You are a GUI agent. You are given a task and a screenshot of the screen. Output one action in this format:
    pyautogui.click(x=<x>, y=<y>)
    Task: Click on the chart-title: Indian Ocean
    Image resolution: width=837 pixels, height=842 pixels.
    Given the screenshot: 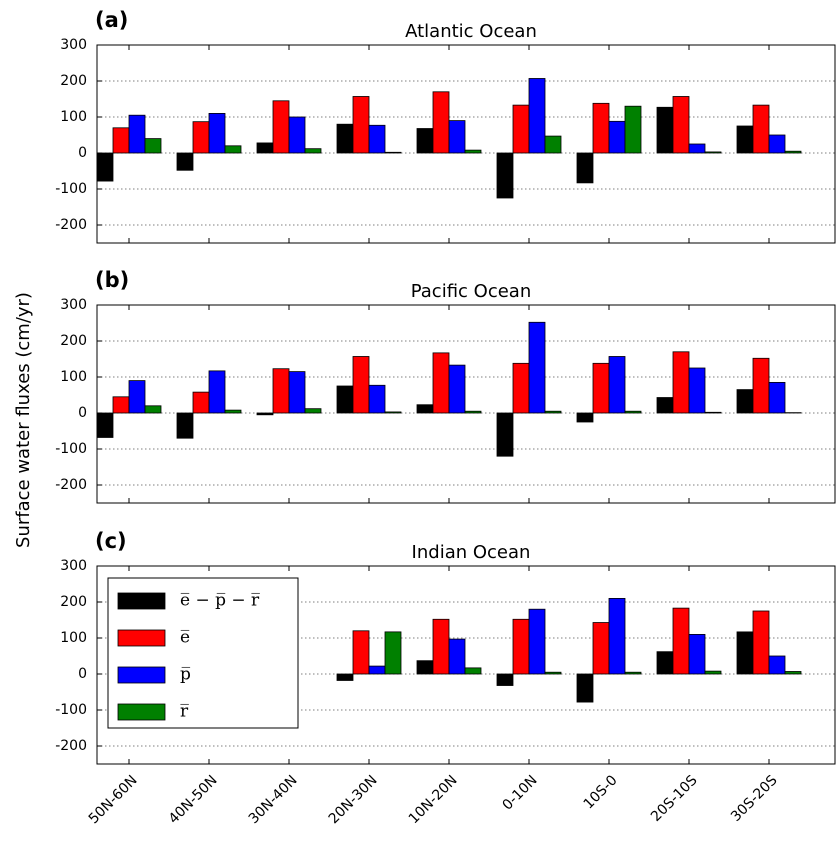 What is the action you would take?
    pyautogui.click(x=471, y=552)
    